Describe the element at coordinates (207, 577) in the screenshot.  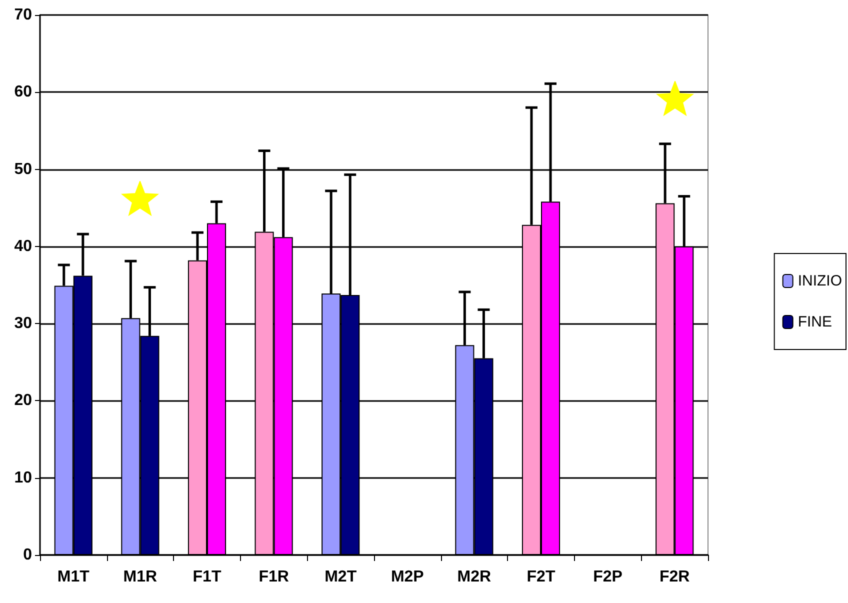
I see `x-tick-label: F1T` at that location.